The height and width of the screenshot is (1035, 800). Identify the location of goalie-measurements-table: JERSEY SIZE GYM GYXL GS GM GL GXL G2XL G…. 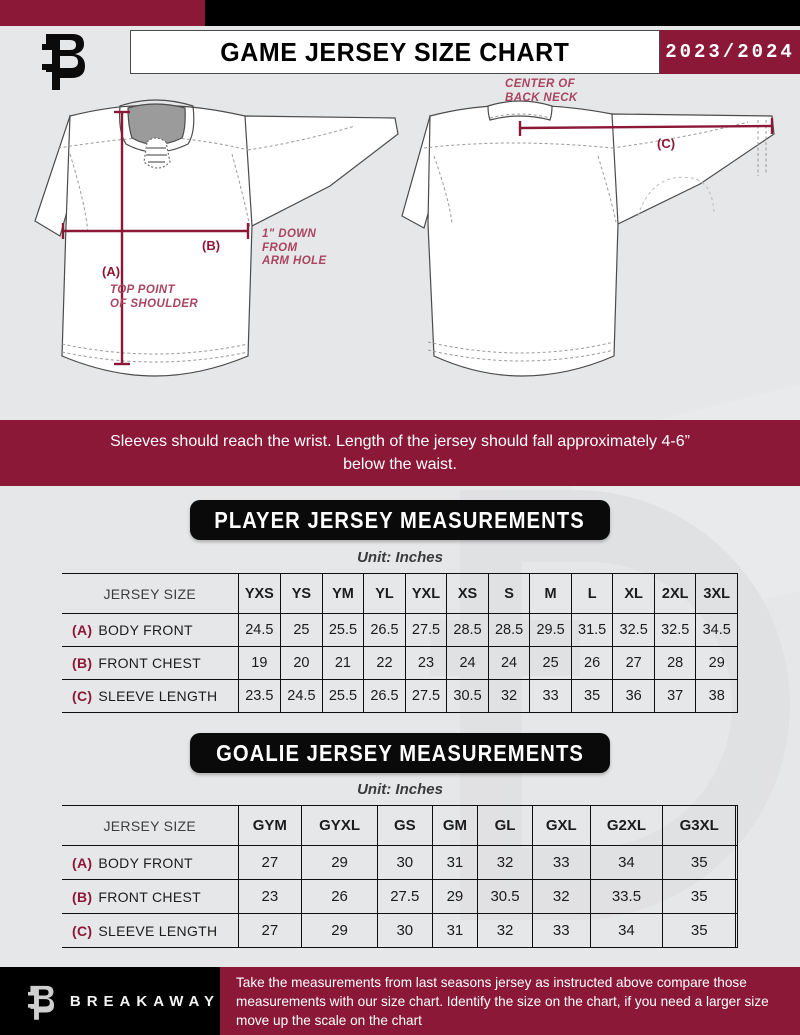
(400, 876).